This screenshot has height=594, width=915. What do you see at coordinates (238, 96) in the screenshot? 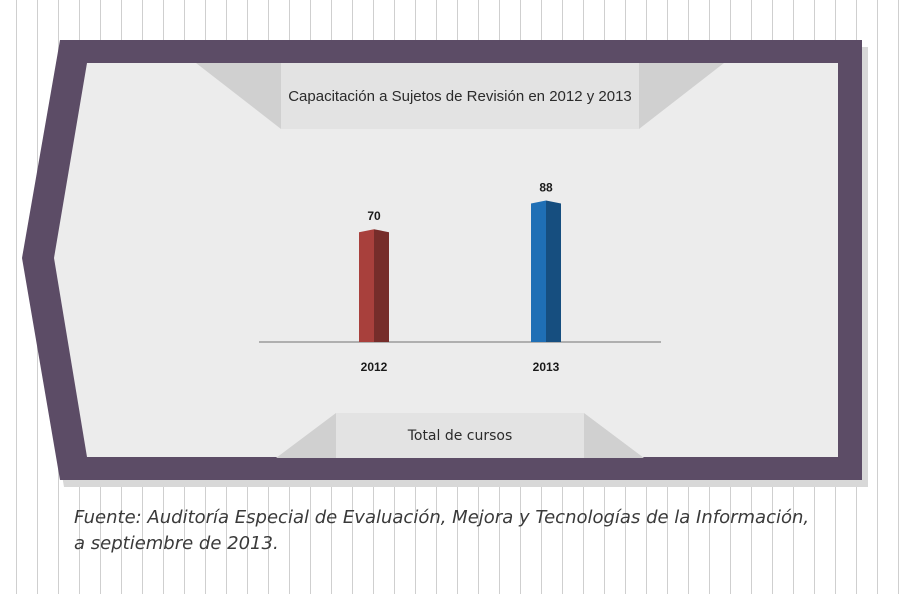
I see `title-banner-left-wing` at bounding box center [238, 96].